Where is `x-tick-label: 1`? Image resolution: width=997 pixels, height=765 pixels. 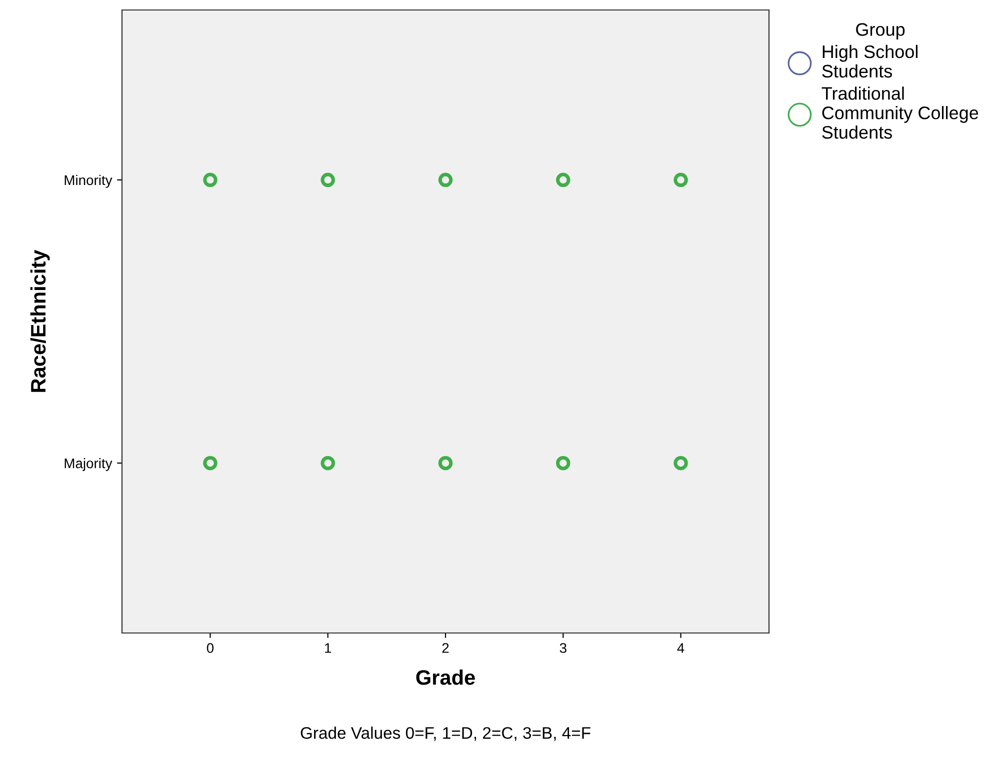 x-tick-label: 1 is located at coordinates (328, 648).